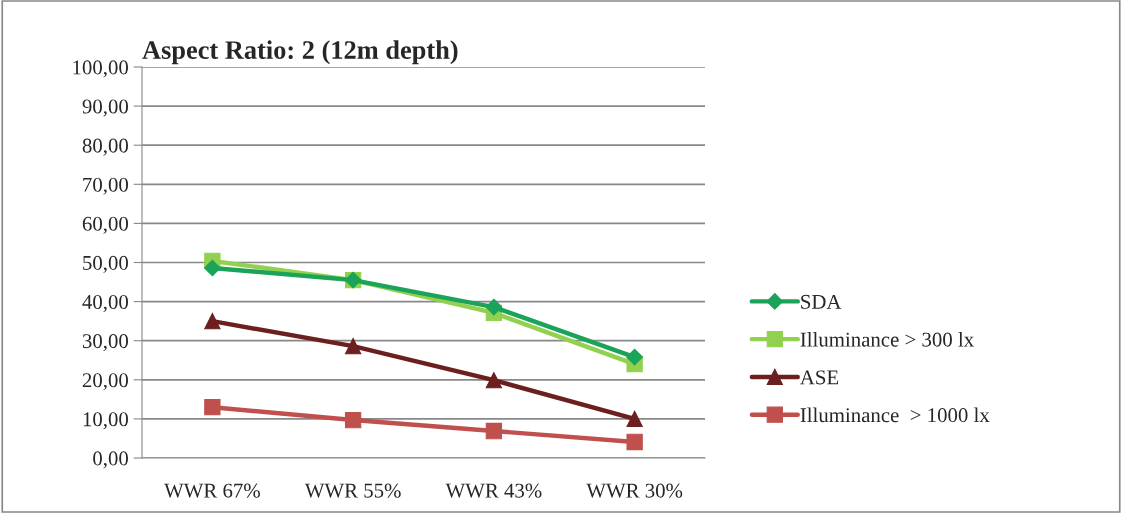 Image resolution: width=1122 pixels, height=513 pixels. What do you see at coordinates (106, 186) in the screenshot?
I see `y-tick-label: 70,00` at bounding box center [106, 186].